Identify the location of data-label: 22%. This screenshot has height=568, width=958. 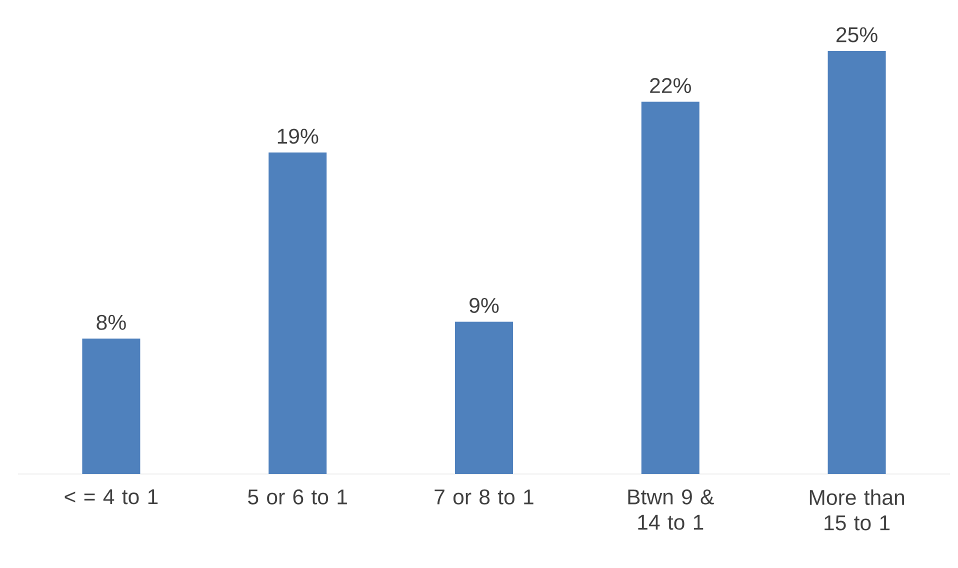
(670, 86).